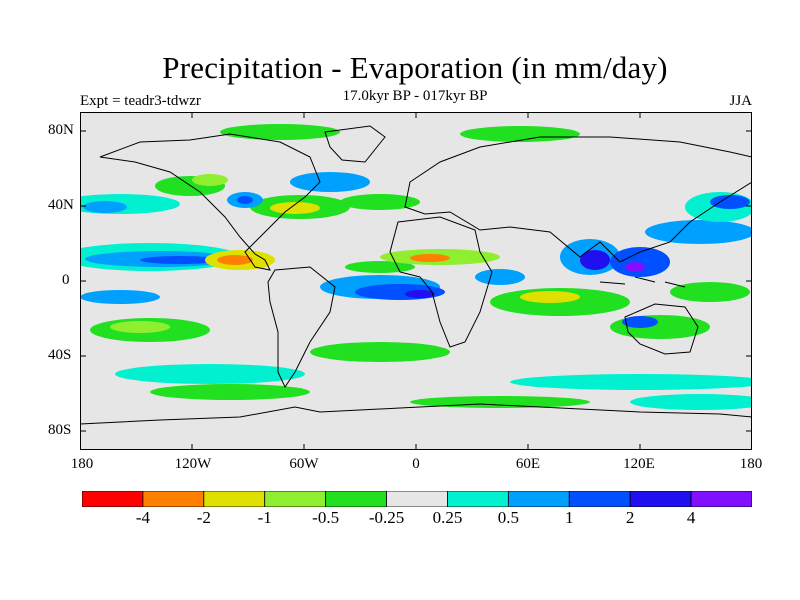  What do you see at coordinates (61, 130) in the screenshot?
I see `lat-label-80n: 80N` at bounding box center [61, 130].